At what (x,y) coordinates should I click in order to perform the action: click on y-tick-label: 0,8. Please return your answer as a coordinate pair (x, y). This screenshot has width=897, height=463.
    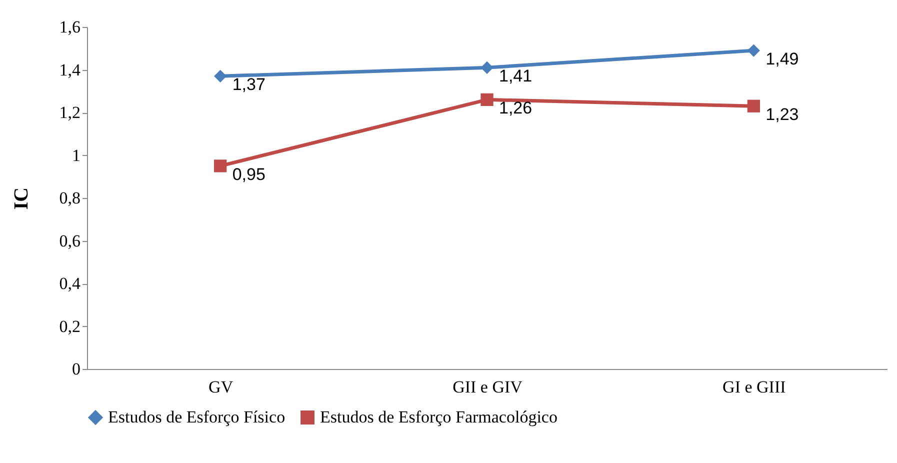
    Looking at the image, I should click on (69, 198).